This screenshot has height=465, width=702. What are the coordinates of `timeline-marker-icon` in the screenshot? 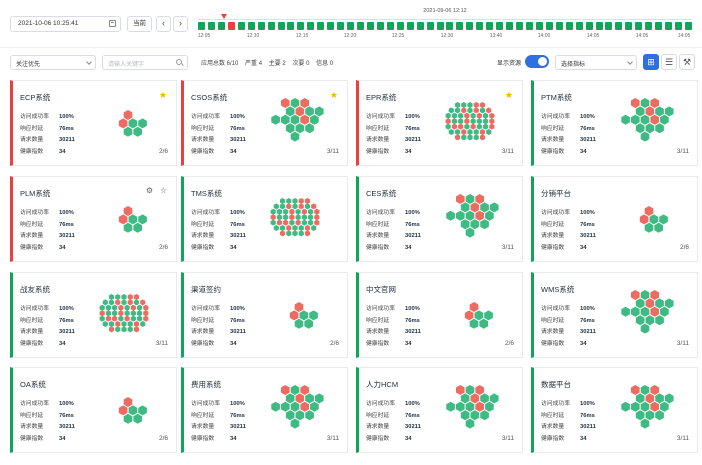 It's located at (224, 16).